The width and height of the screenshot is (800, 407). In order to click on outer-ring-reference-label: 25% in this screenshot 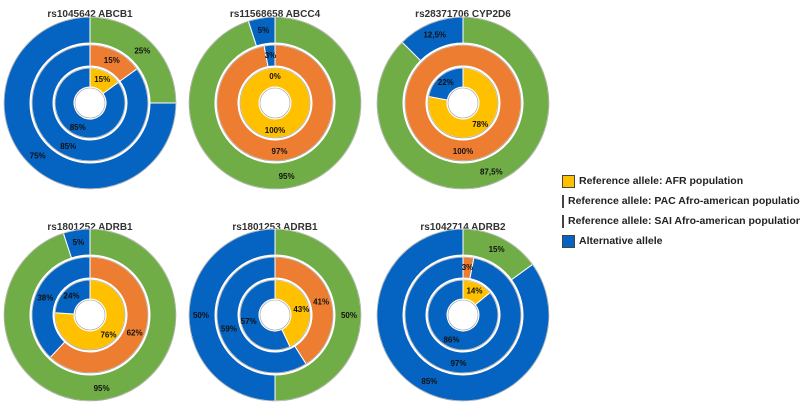, I will do `click(142, 51)`.